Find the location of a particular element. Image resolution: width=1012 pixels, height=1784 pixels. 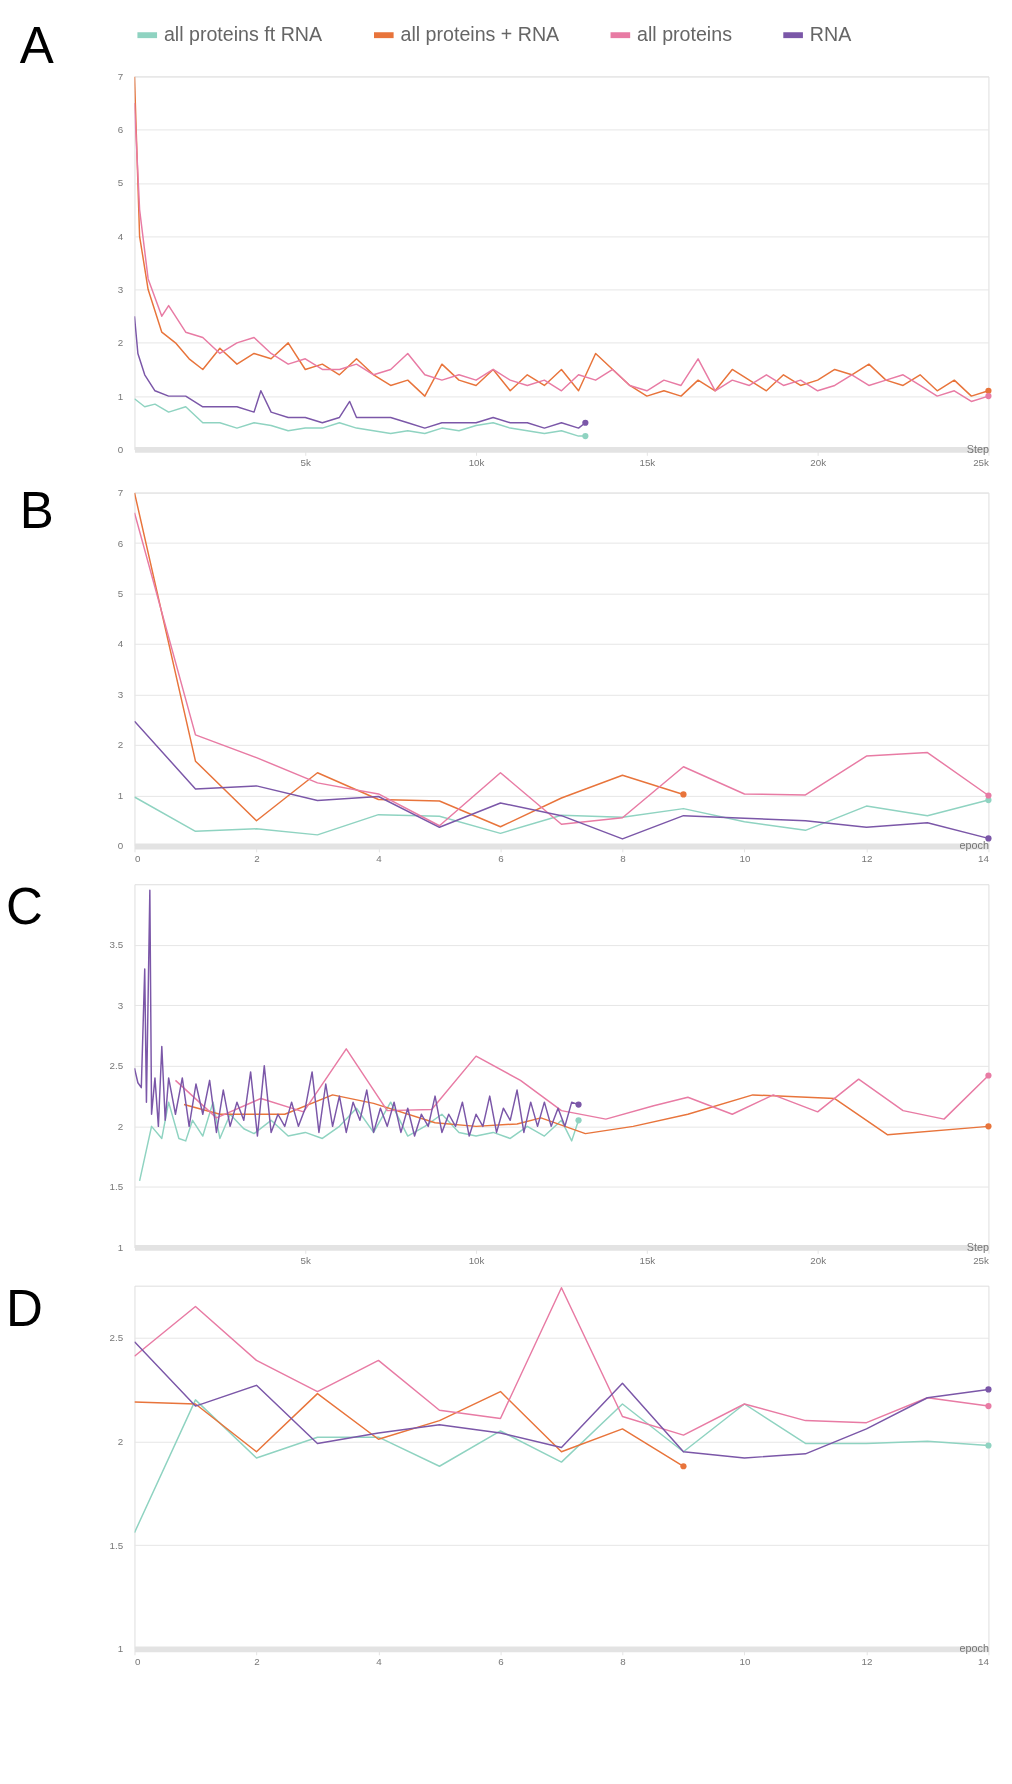

chart-title: B is located at coordinates (36, 510).